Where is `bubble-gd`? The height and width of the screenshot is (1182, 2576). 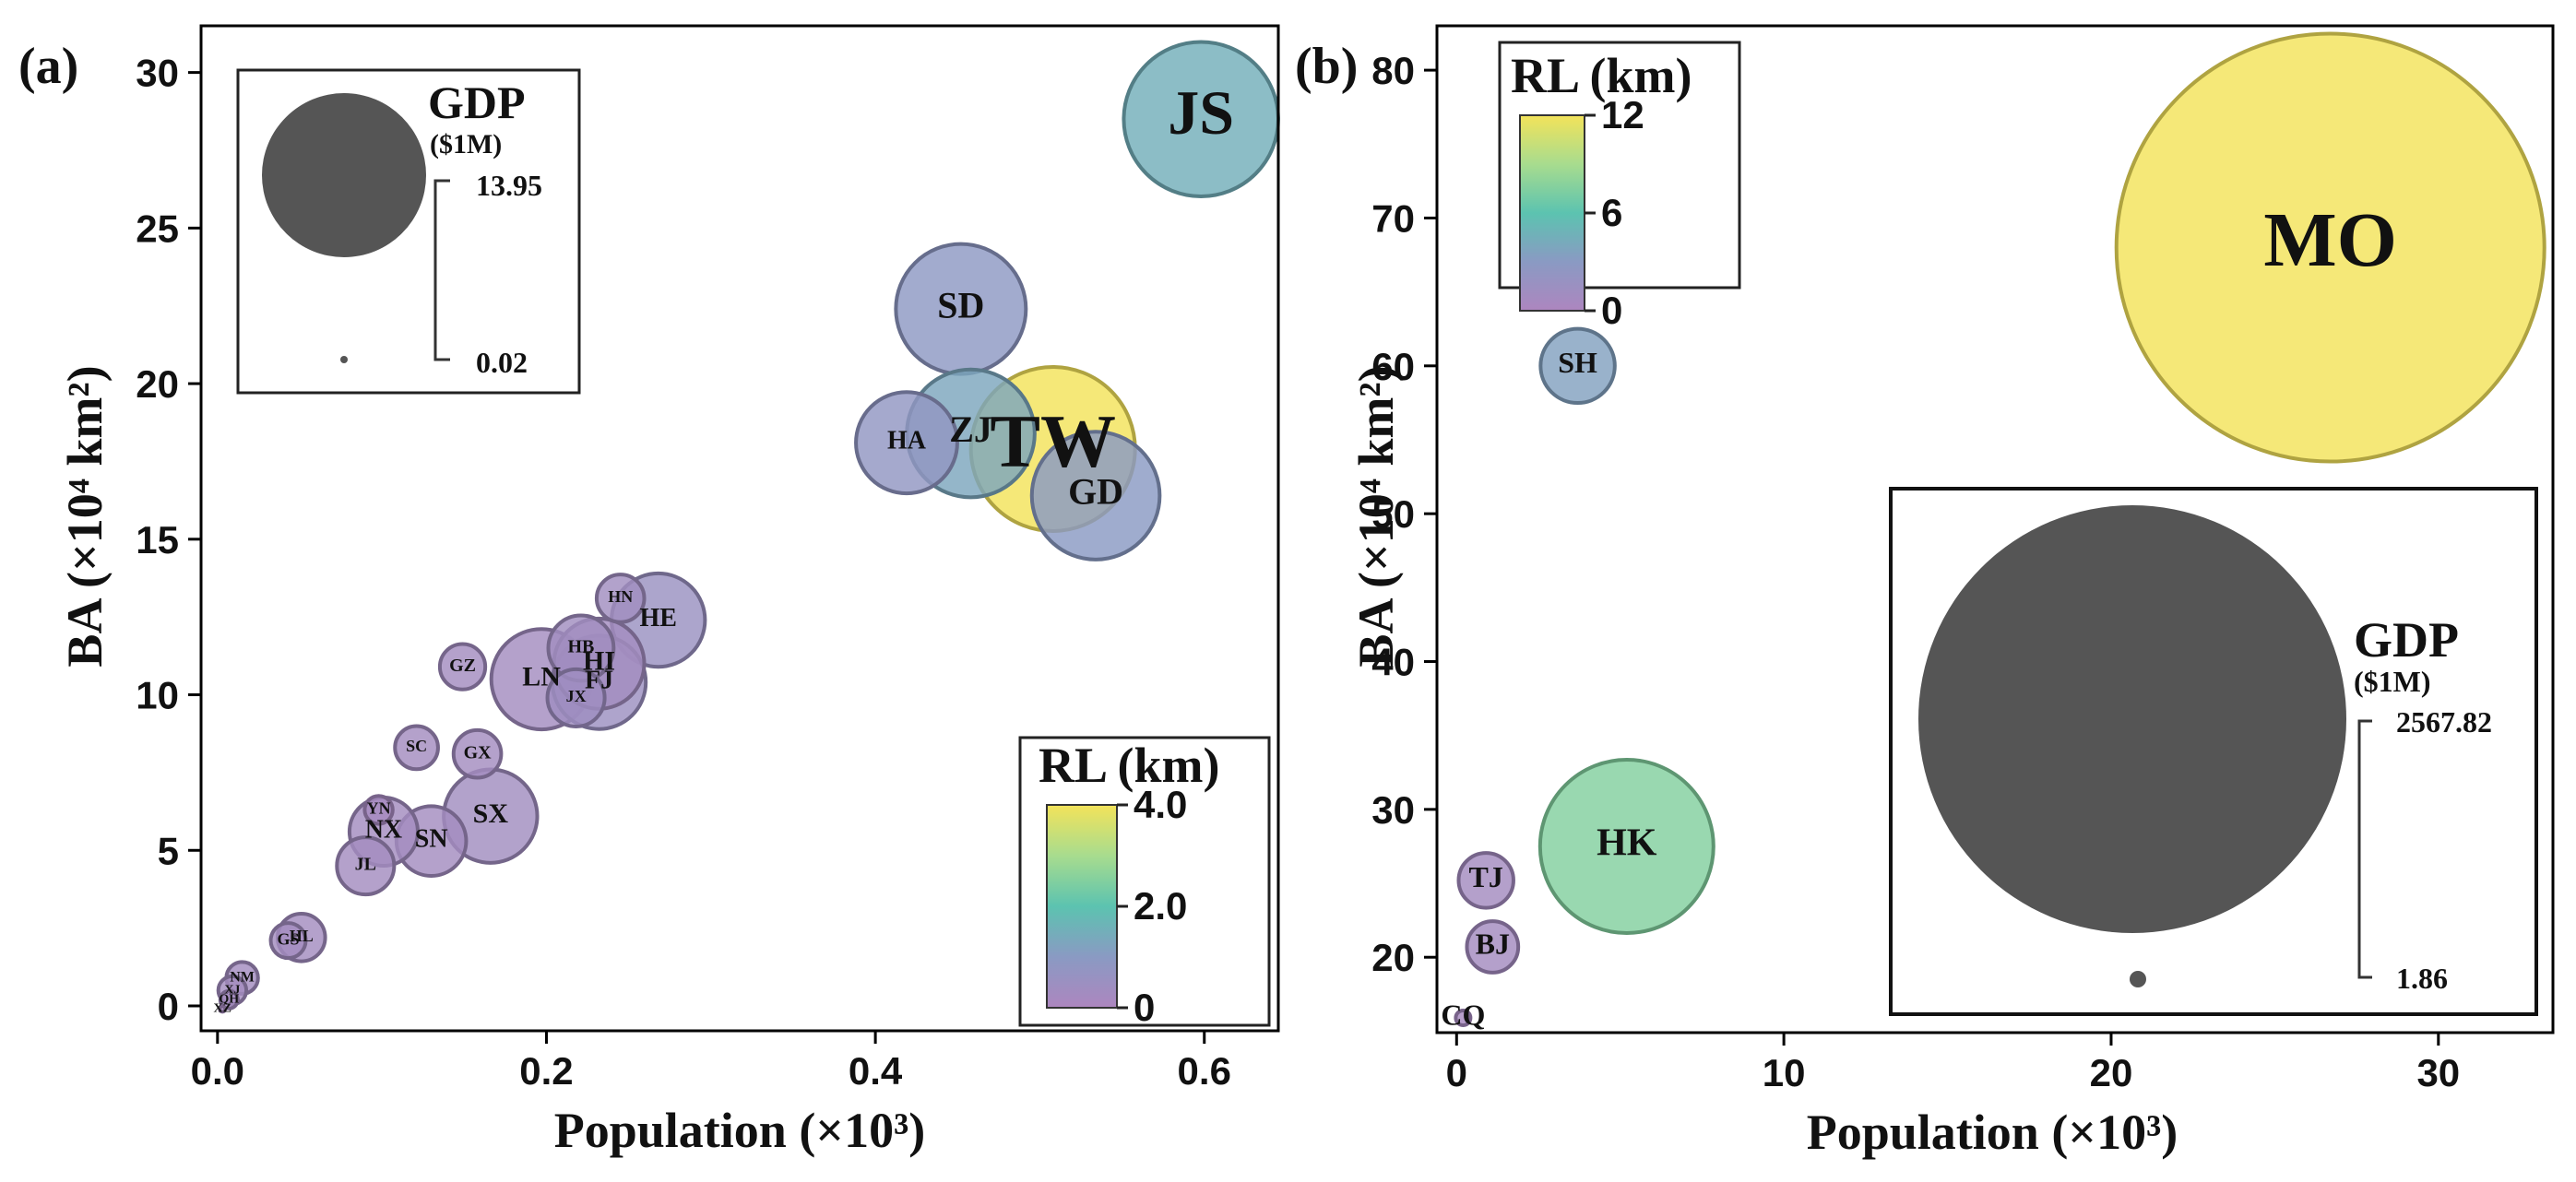
bubble-gd is located at coordinates (1095, 495).